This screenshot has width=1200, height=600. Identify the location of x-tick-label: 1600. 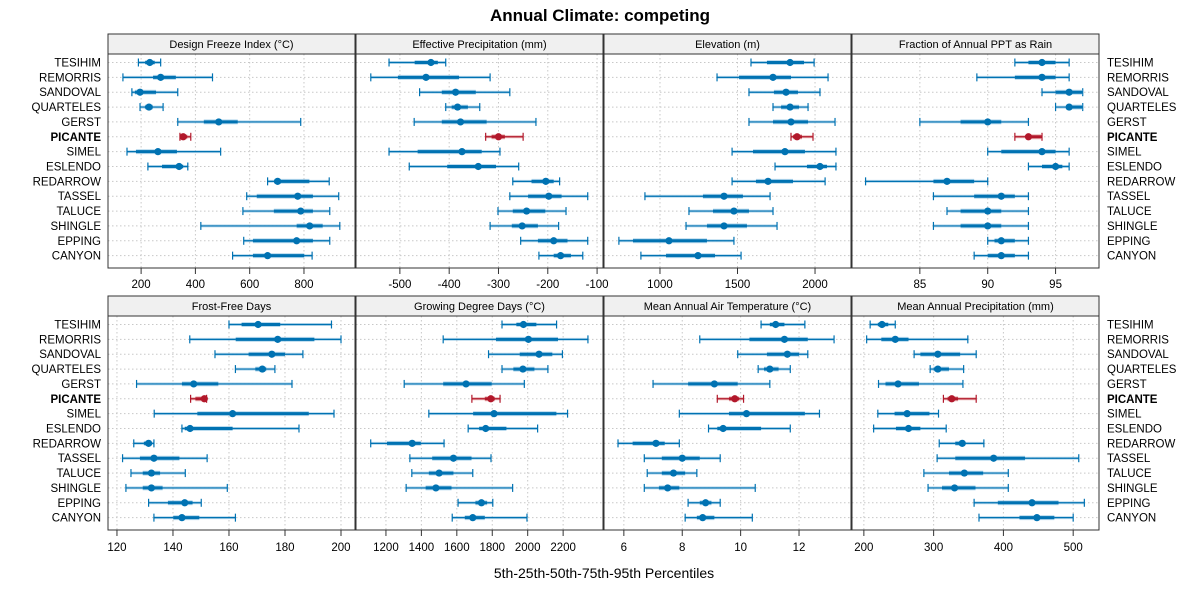
(457, 548).